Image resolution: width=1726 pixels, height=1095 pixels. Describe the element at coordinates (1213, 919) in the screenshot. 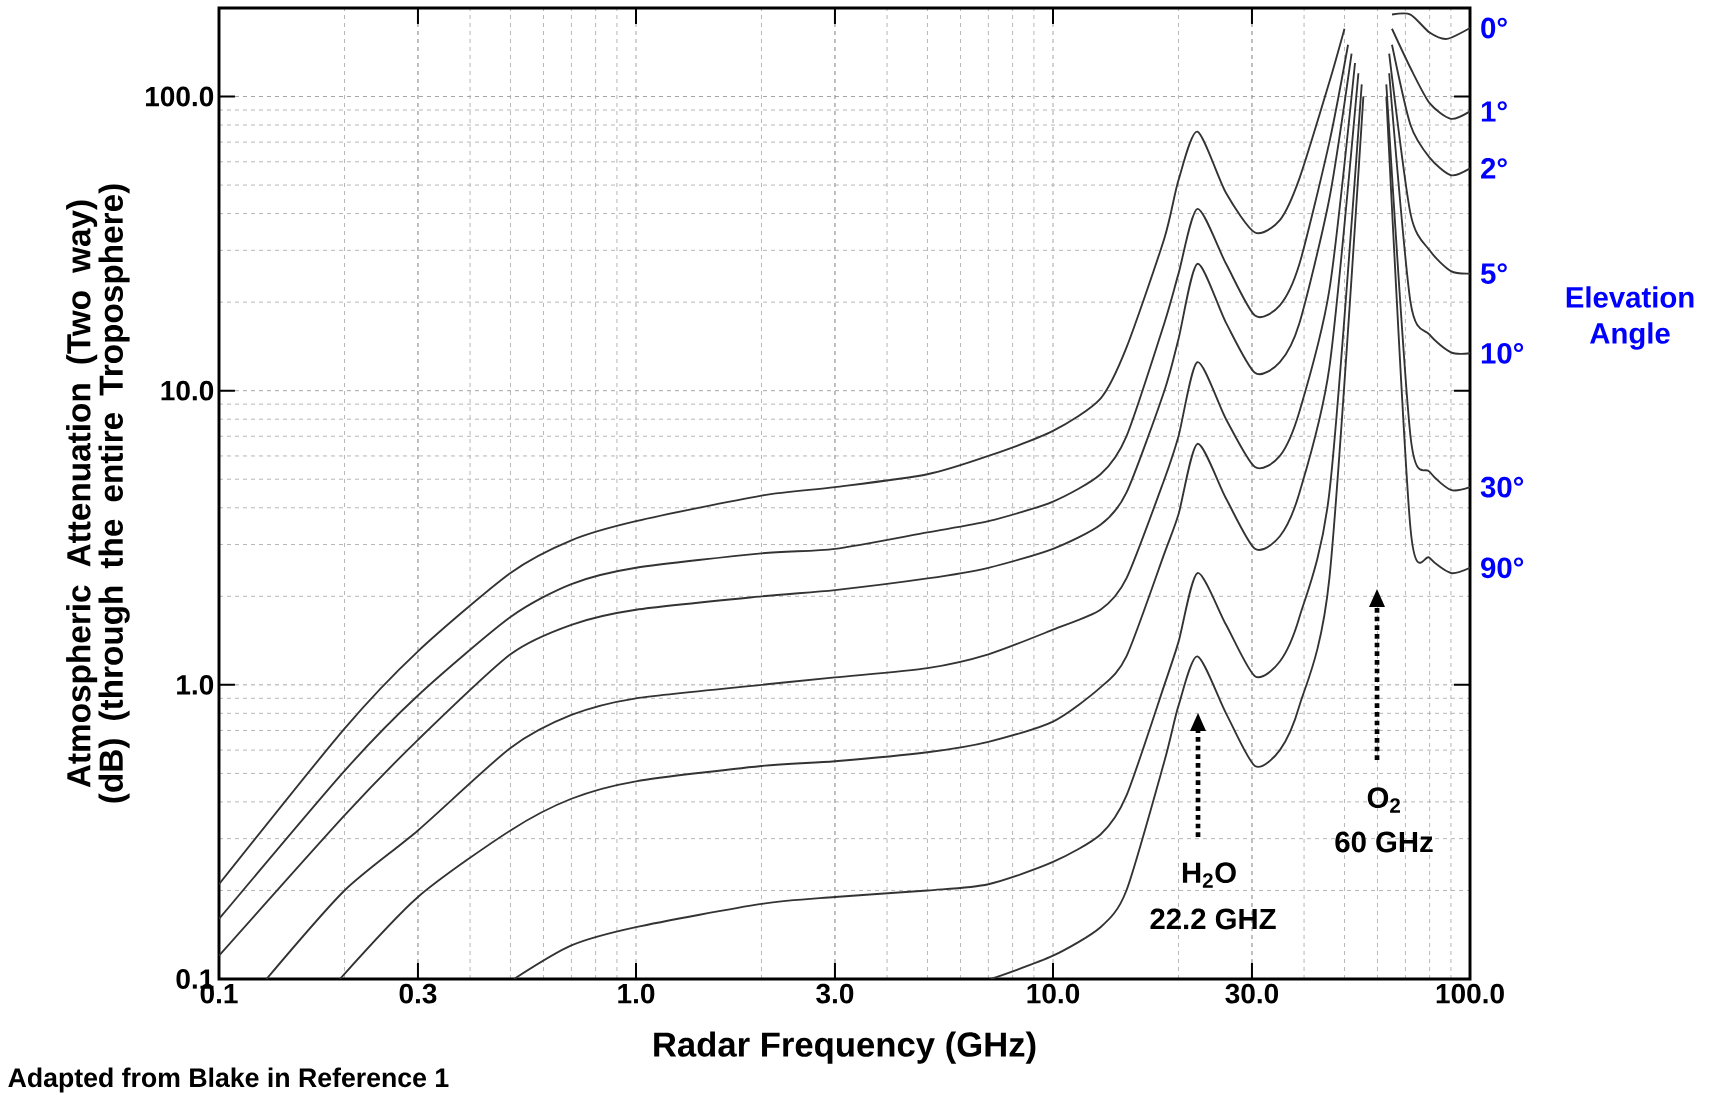

I see `annotation: 22.2 GHZ` at that location.